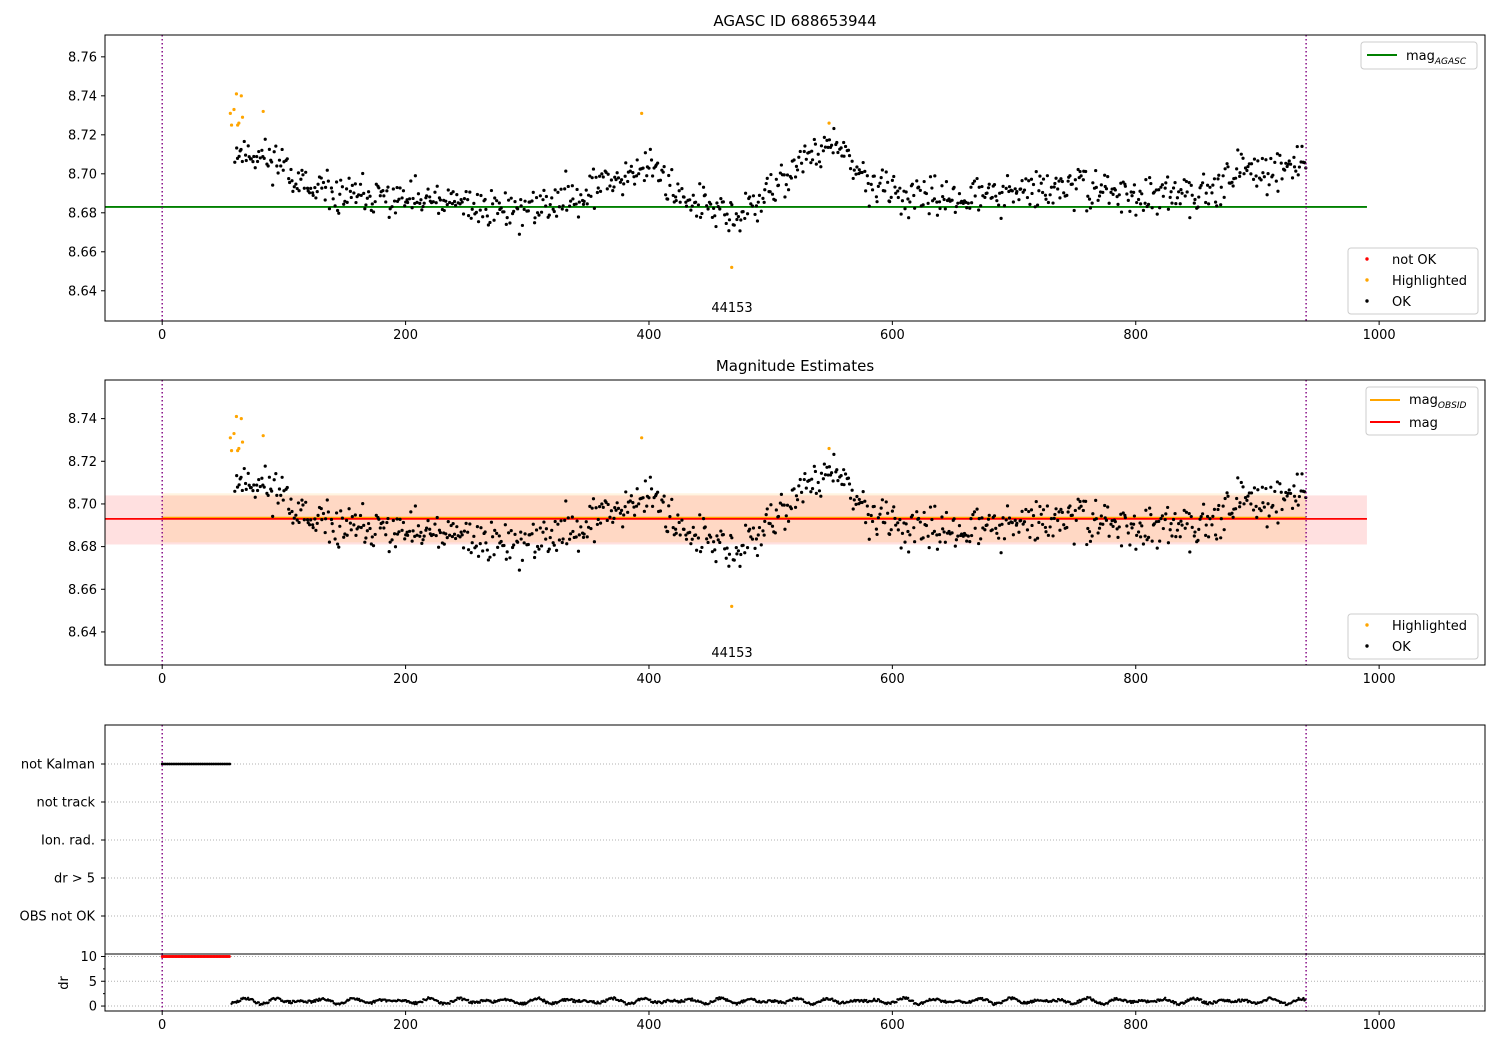  I want to click on x-tick-label: 800, so click(1135, 335).